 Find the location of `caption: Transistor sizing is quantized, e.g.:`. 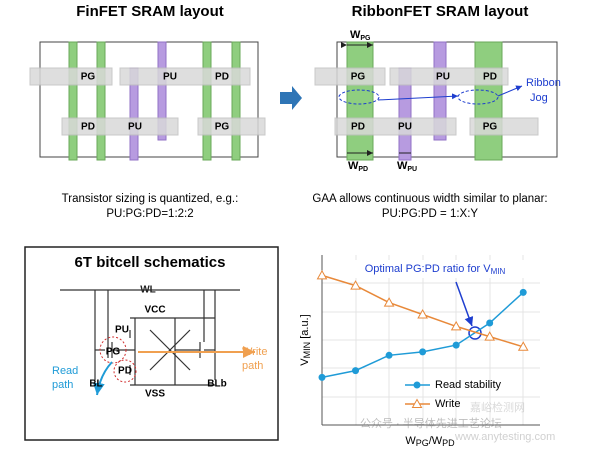

caption: Transistor sizing is quantized, e.g.: is located at coordinates (150, 199).